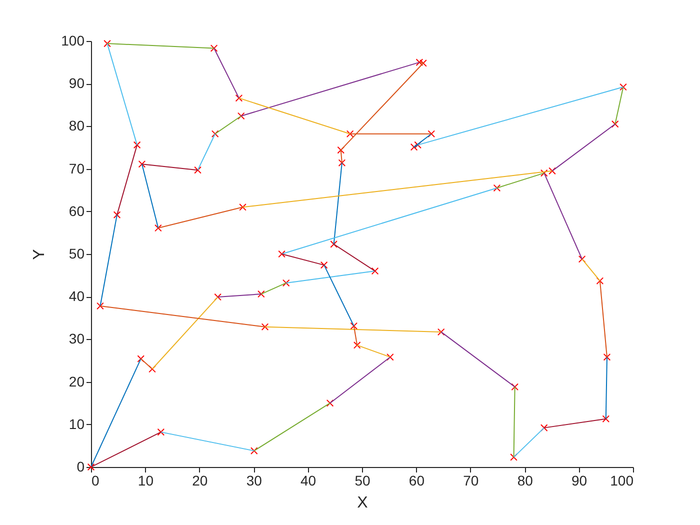 The image size is (700, 525). Describe the element at coordinates (96, 480) in the screenshot. I see `x-tick-label: 0` at that location.